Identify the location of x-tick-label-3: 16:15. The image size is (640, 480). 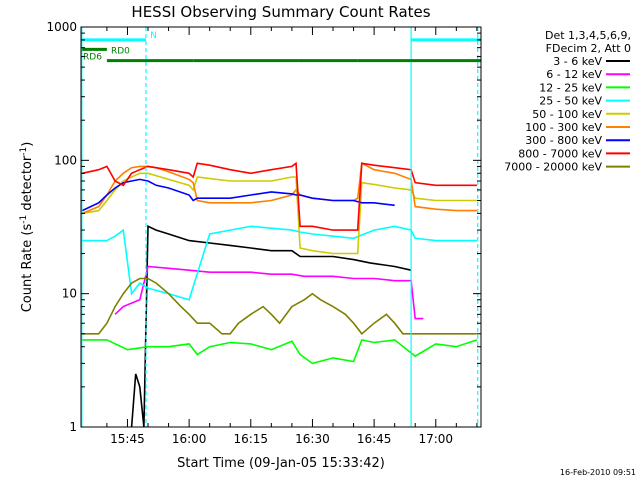
(250, 439).